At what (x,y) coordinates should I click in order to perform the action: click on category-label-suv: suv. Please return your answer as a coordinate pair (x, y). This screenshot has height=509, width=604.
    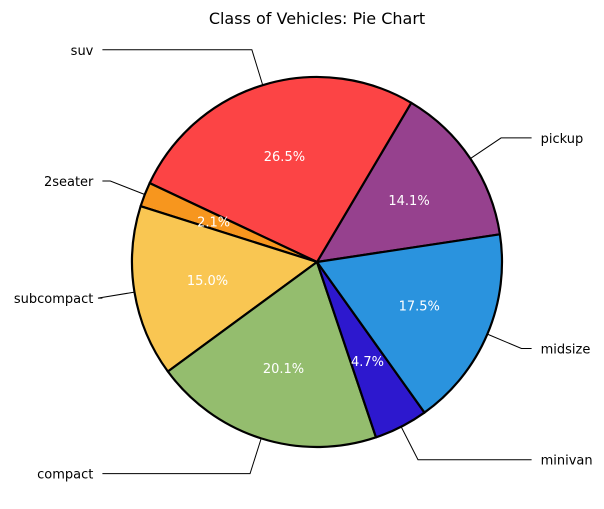
    Looking at the image, I should click on (82, 51).